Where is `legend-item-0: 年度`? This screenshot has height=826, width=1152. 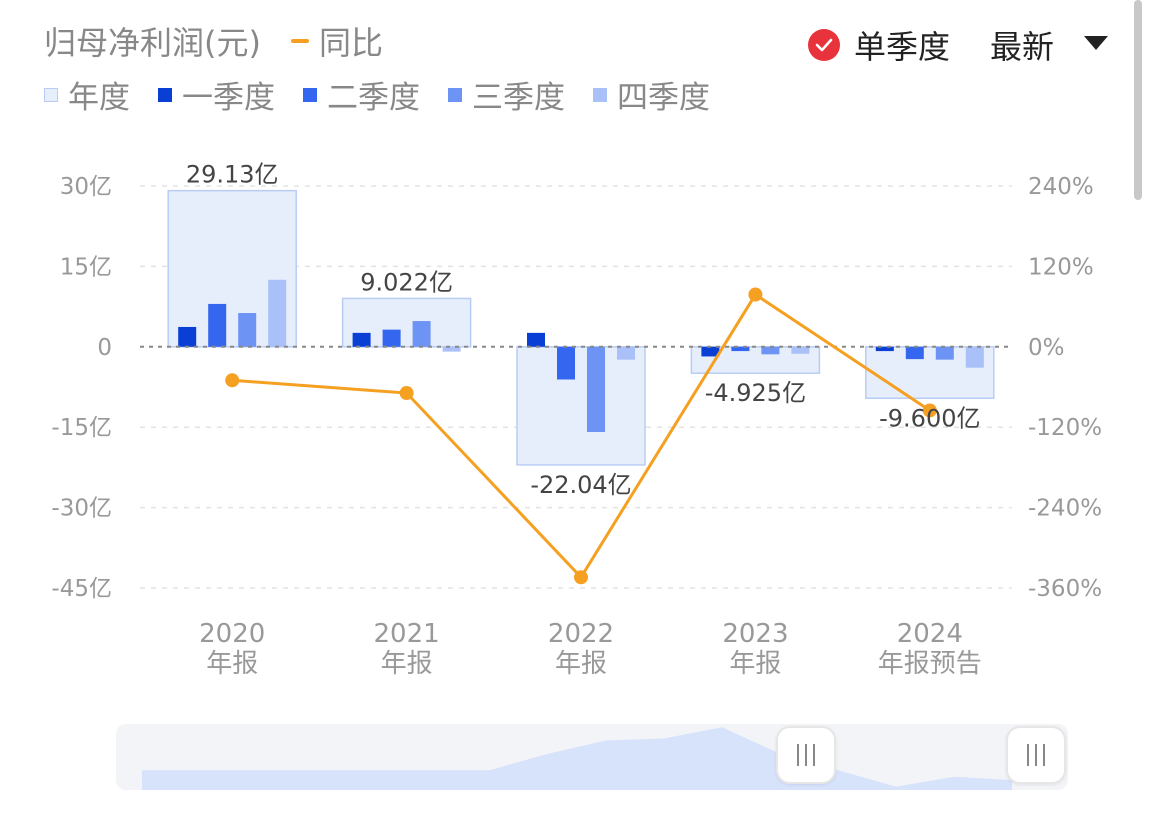 legend-item-0: 年度 is located at coordinates (87, 94).